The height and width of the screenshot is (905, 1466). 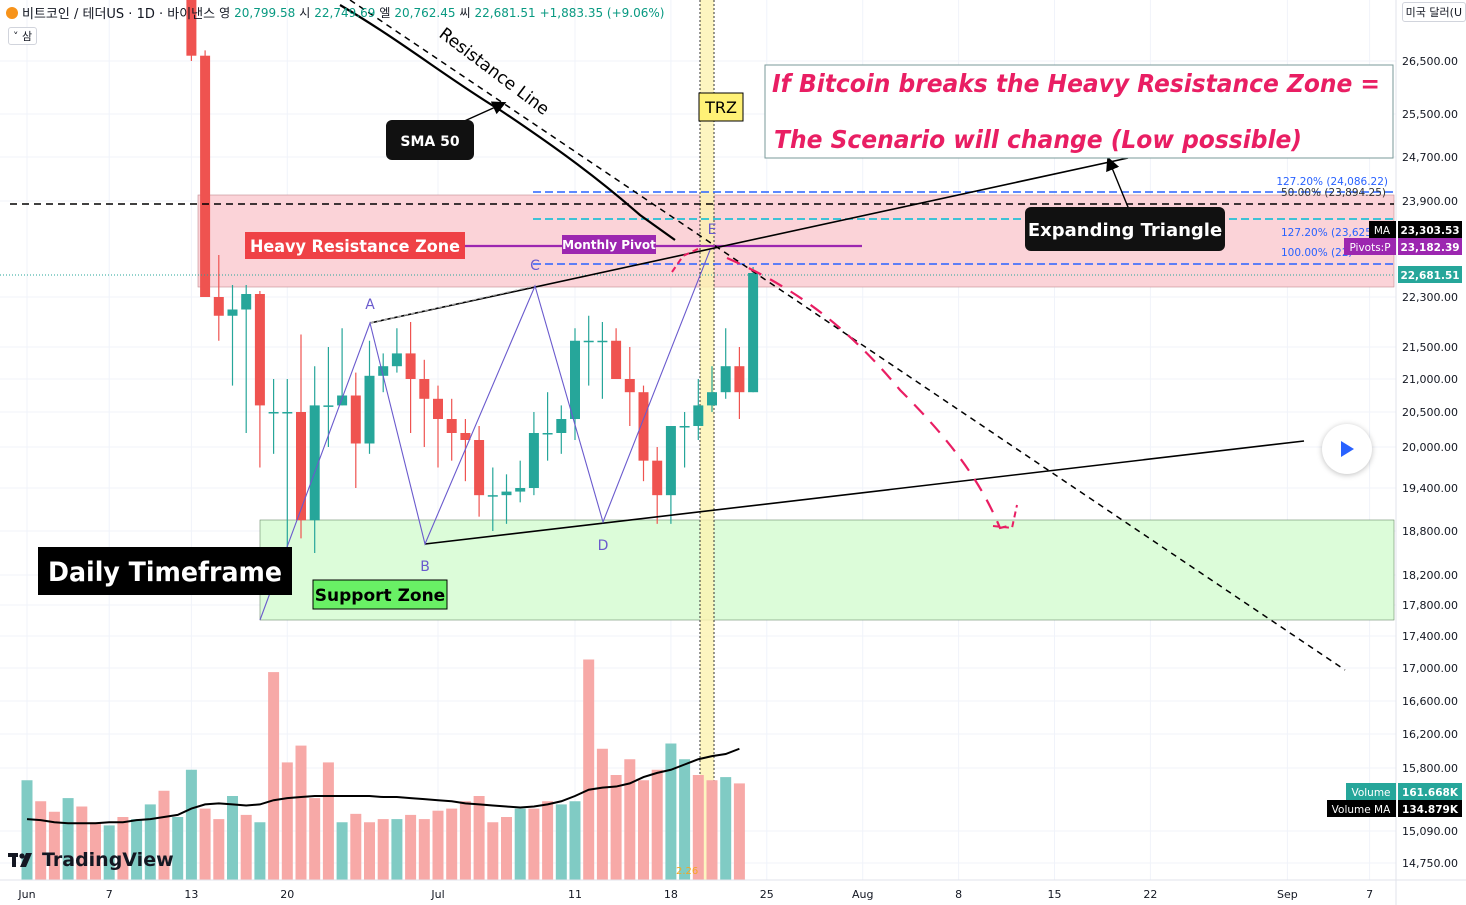 I want to click on open-label: 영, so click(x=225, y=13).